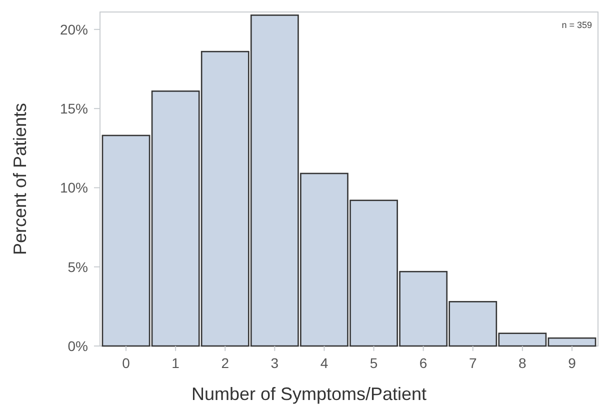  What do you see at coordinates (225, 363) in the screenshot?
I see `x-tick-label: 2` at bounding box center [225, 363].